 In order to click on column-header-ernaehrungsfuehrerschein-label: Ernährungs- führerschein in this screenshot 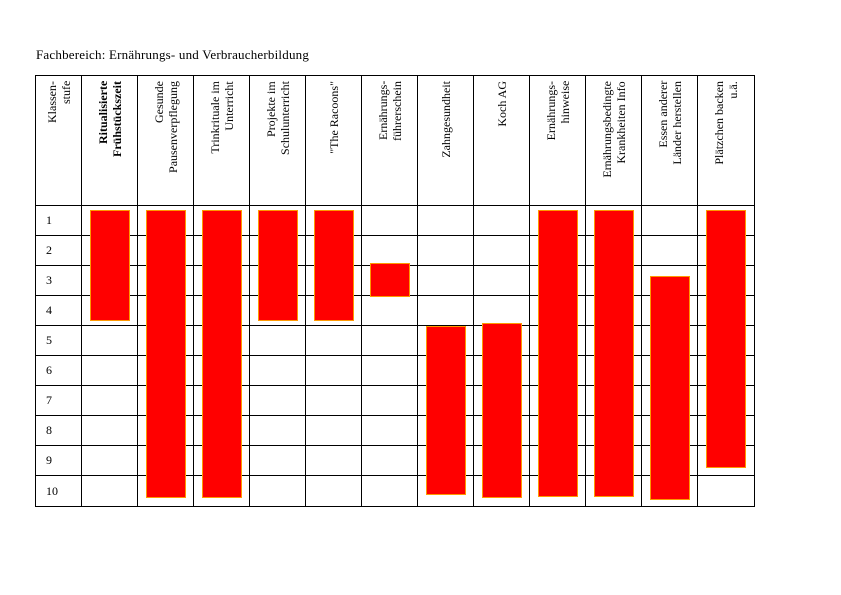, I will do `click(389, 111)`.